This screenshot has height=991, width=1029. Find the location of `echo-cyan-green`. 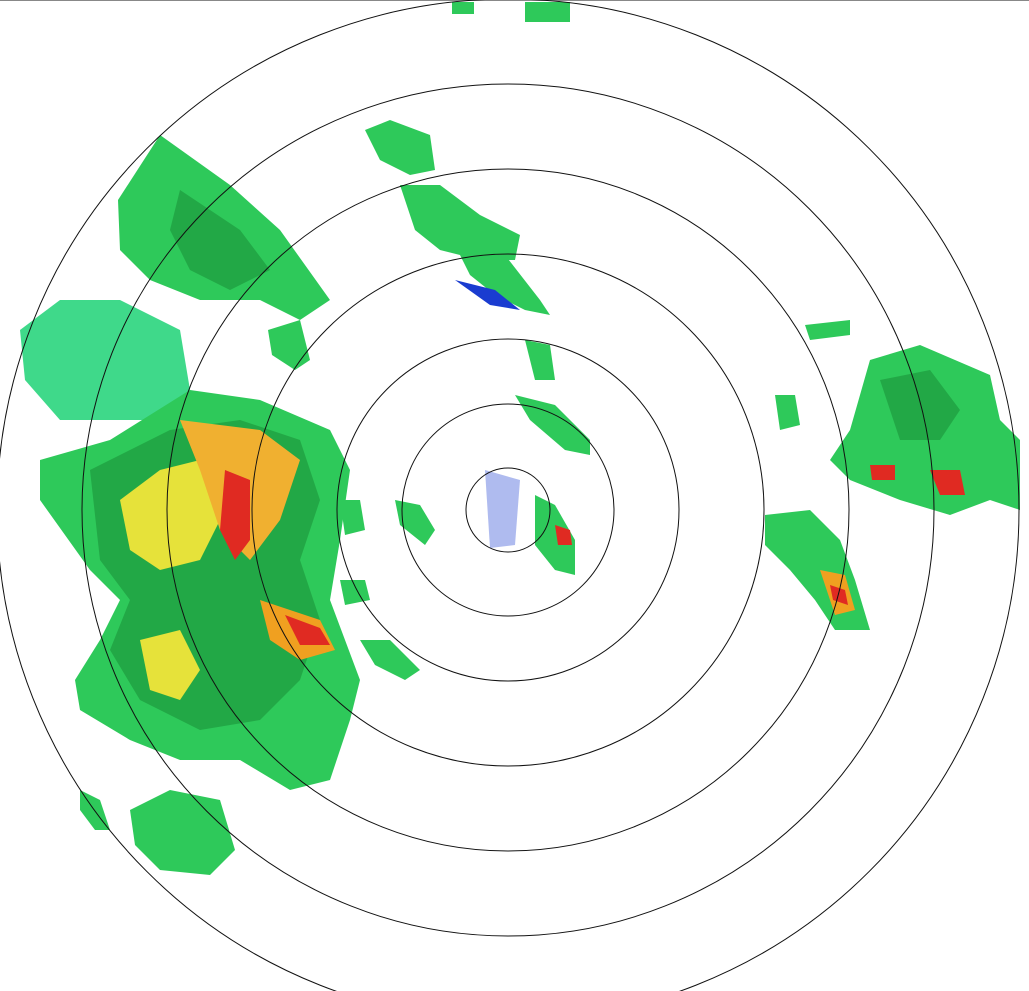

echo-cyan-green is located at coordinates (105, 360).